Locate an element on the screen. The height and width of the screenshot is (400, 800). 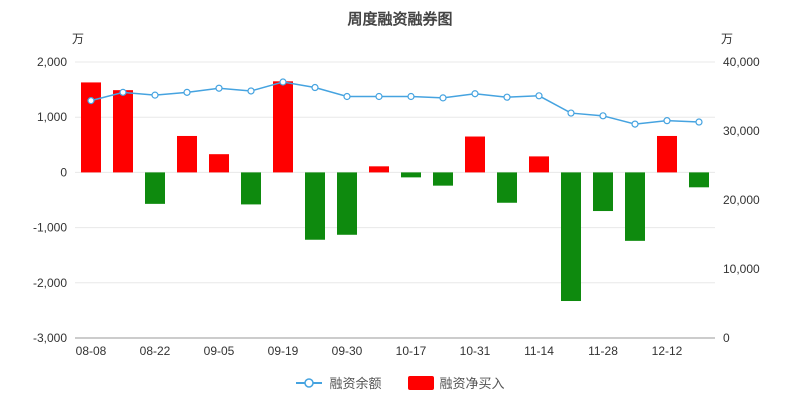
legend-label-financing-balance: 融资余额 is located at coordinates (355, 383).